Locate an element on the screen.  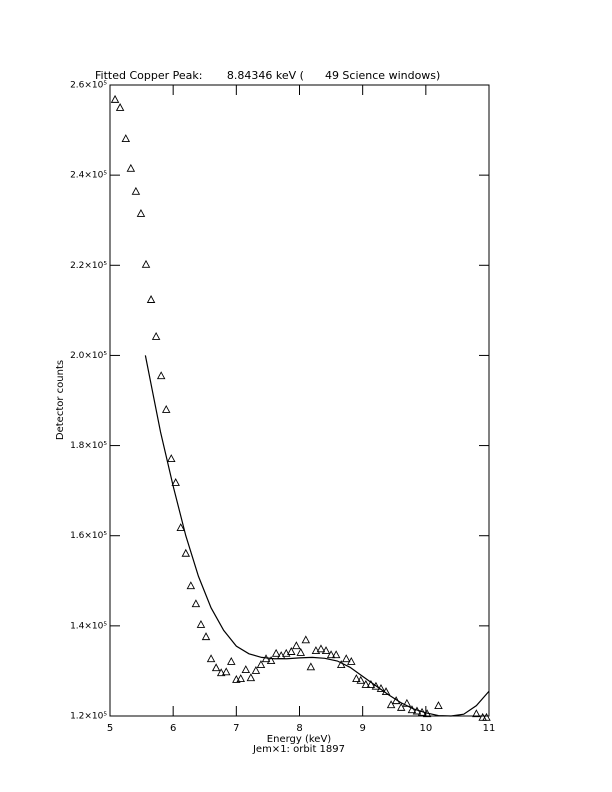
x-tick-label: 10 is located at coordinates (425, 728).